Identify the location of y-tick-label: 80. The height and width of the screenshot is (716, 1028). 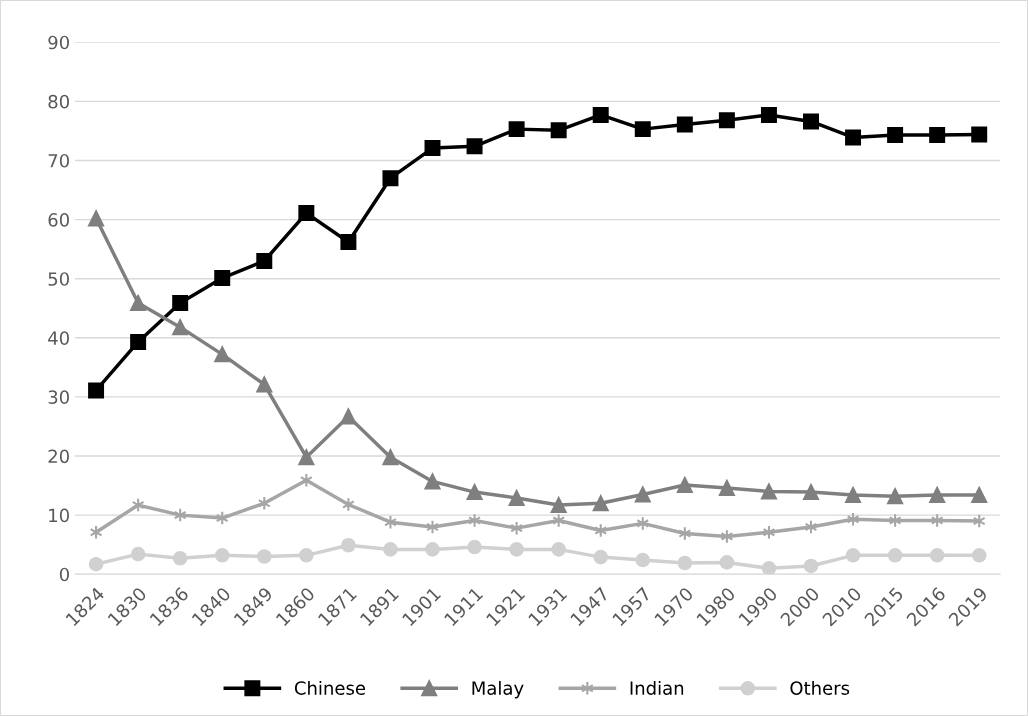
(58, 101).